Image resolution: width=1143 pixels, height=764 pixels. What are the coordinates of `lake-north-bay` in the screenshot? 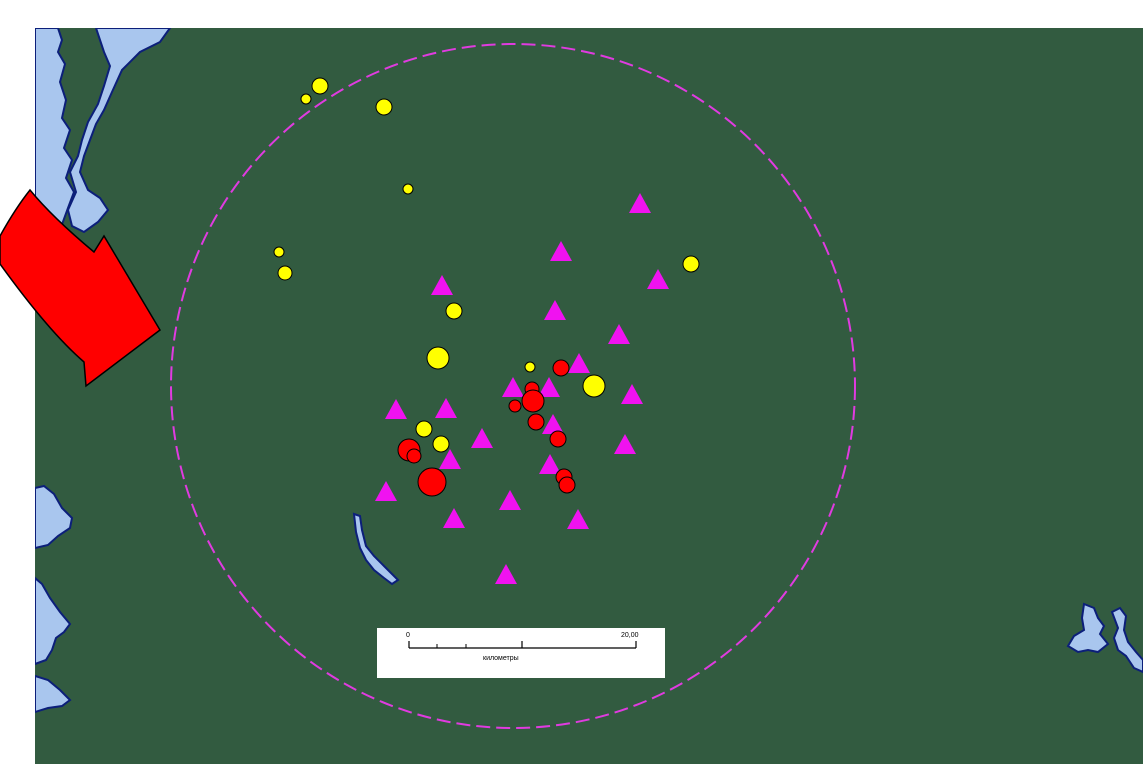 It's located at (119, 131).